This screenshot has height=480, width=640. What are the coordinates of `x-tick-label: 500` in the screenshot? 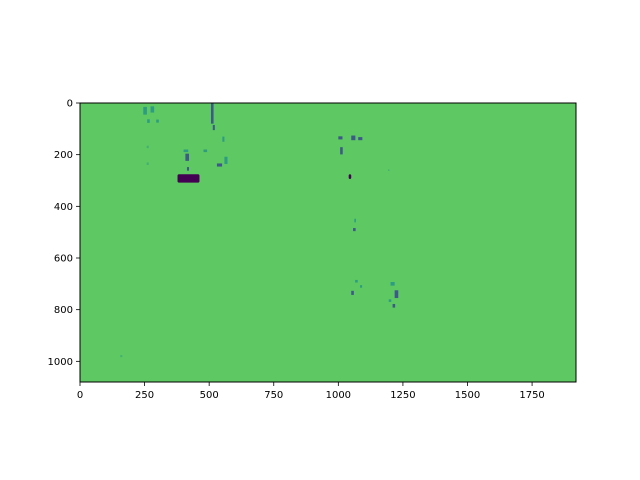 It's located at (209, 395).